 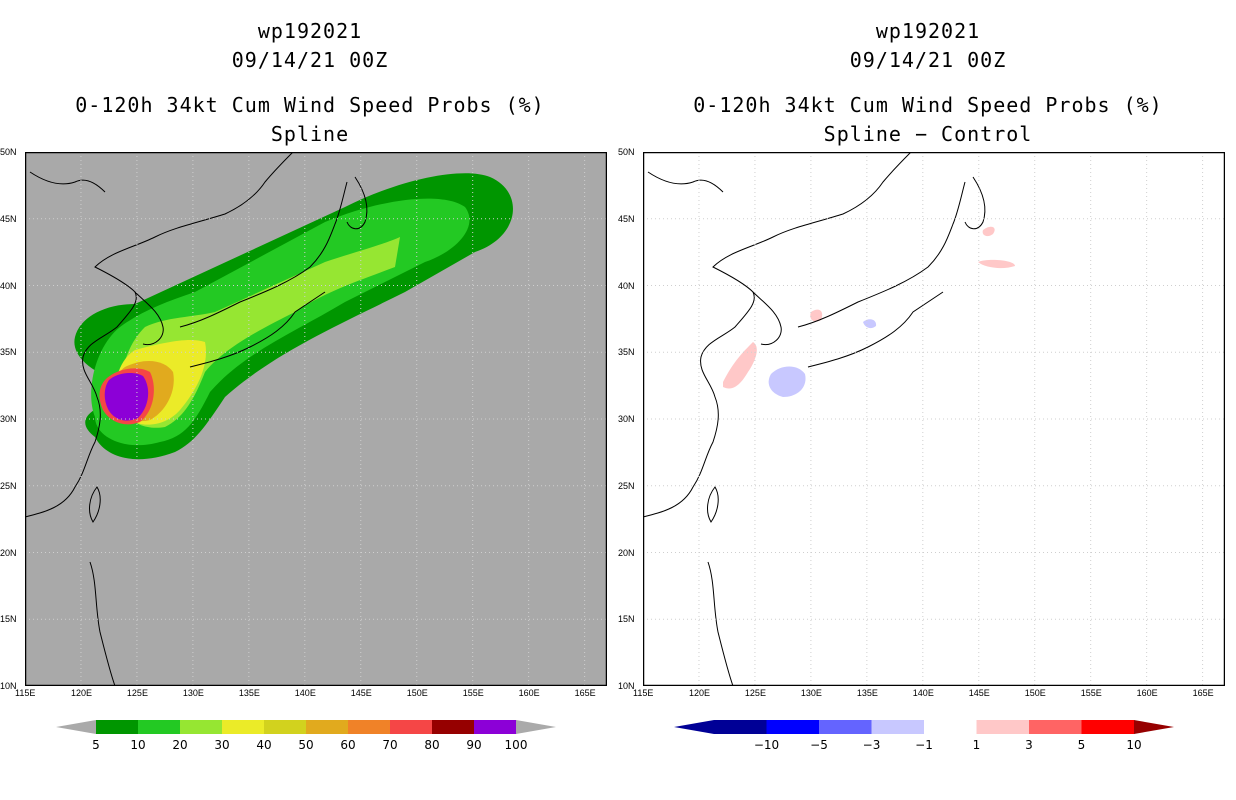 What do you see at coordinates (740, 365) in the screenshot?
I see `diff-positive-area-yellow-sea` at bounding box center [740, 365].